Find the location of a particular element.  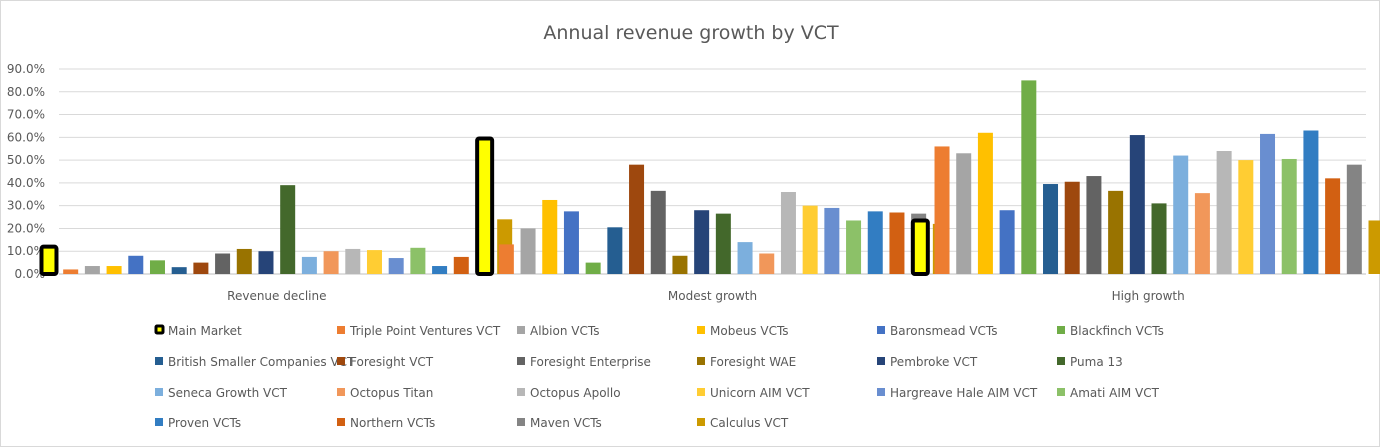

legend-label: Main Market is located at coordinates (205, 331).